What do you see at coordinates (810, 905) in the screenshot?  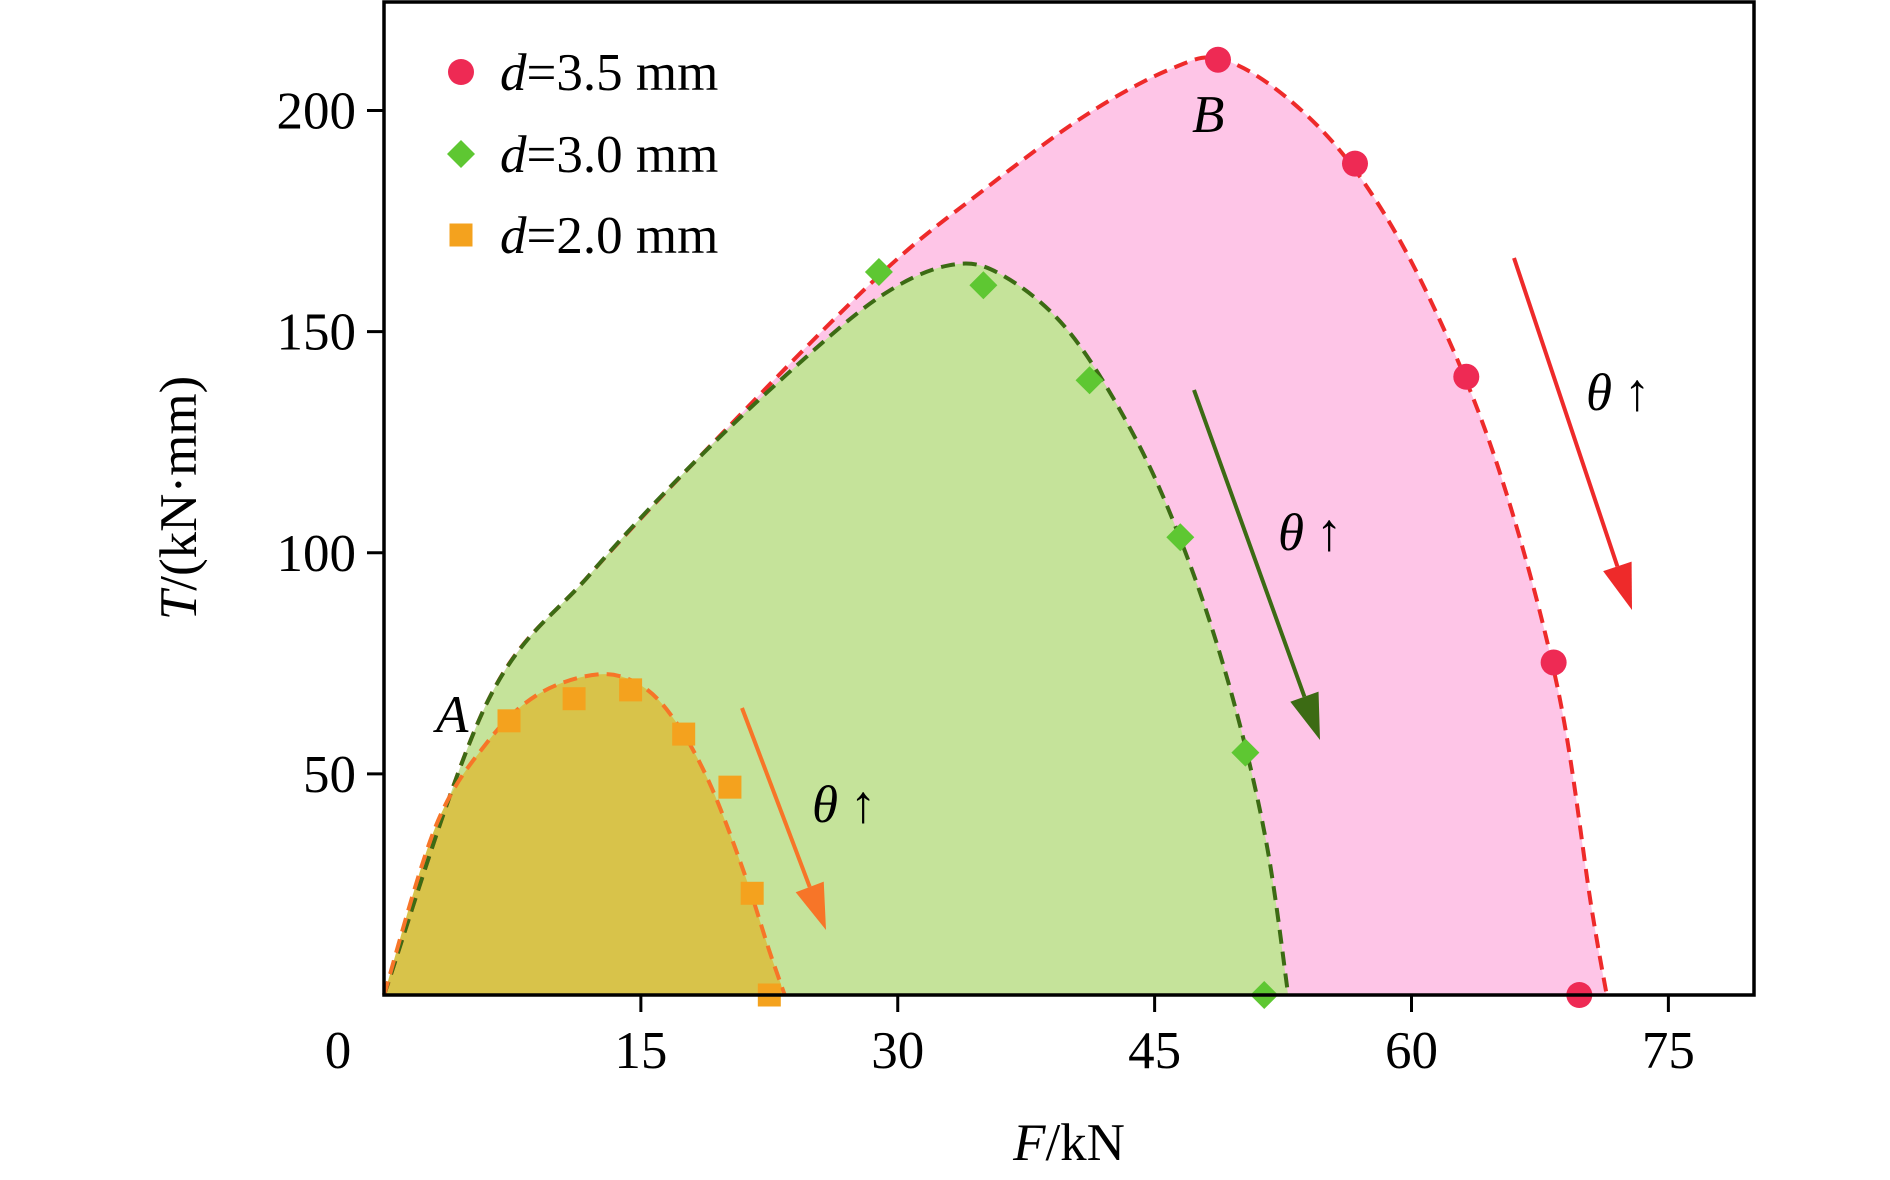 I see `arrow-theta-orange-head` at bounding box center [810, 905].